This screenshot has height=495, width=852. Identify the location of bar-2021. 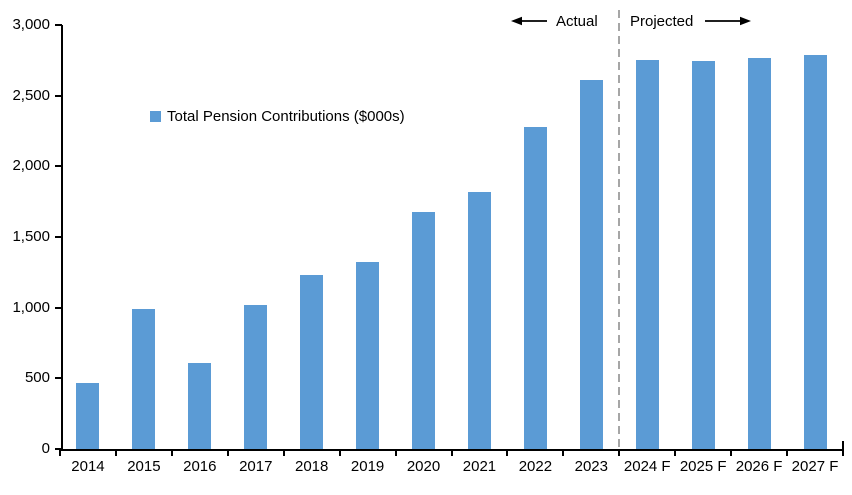
(479, 320).